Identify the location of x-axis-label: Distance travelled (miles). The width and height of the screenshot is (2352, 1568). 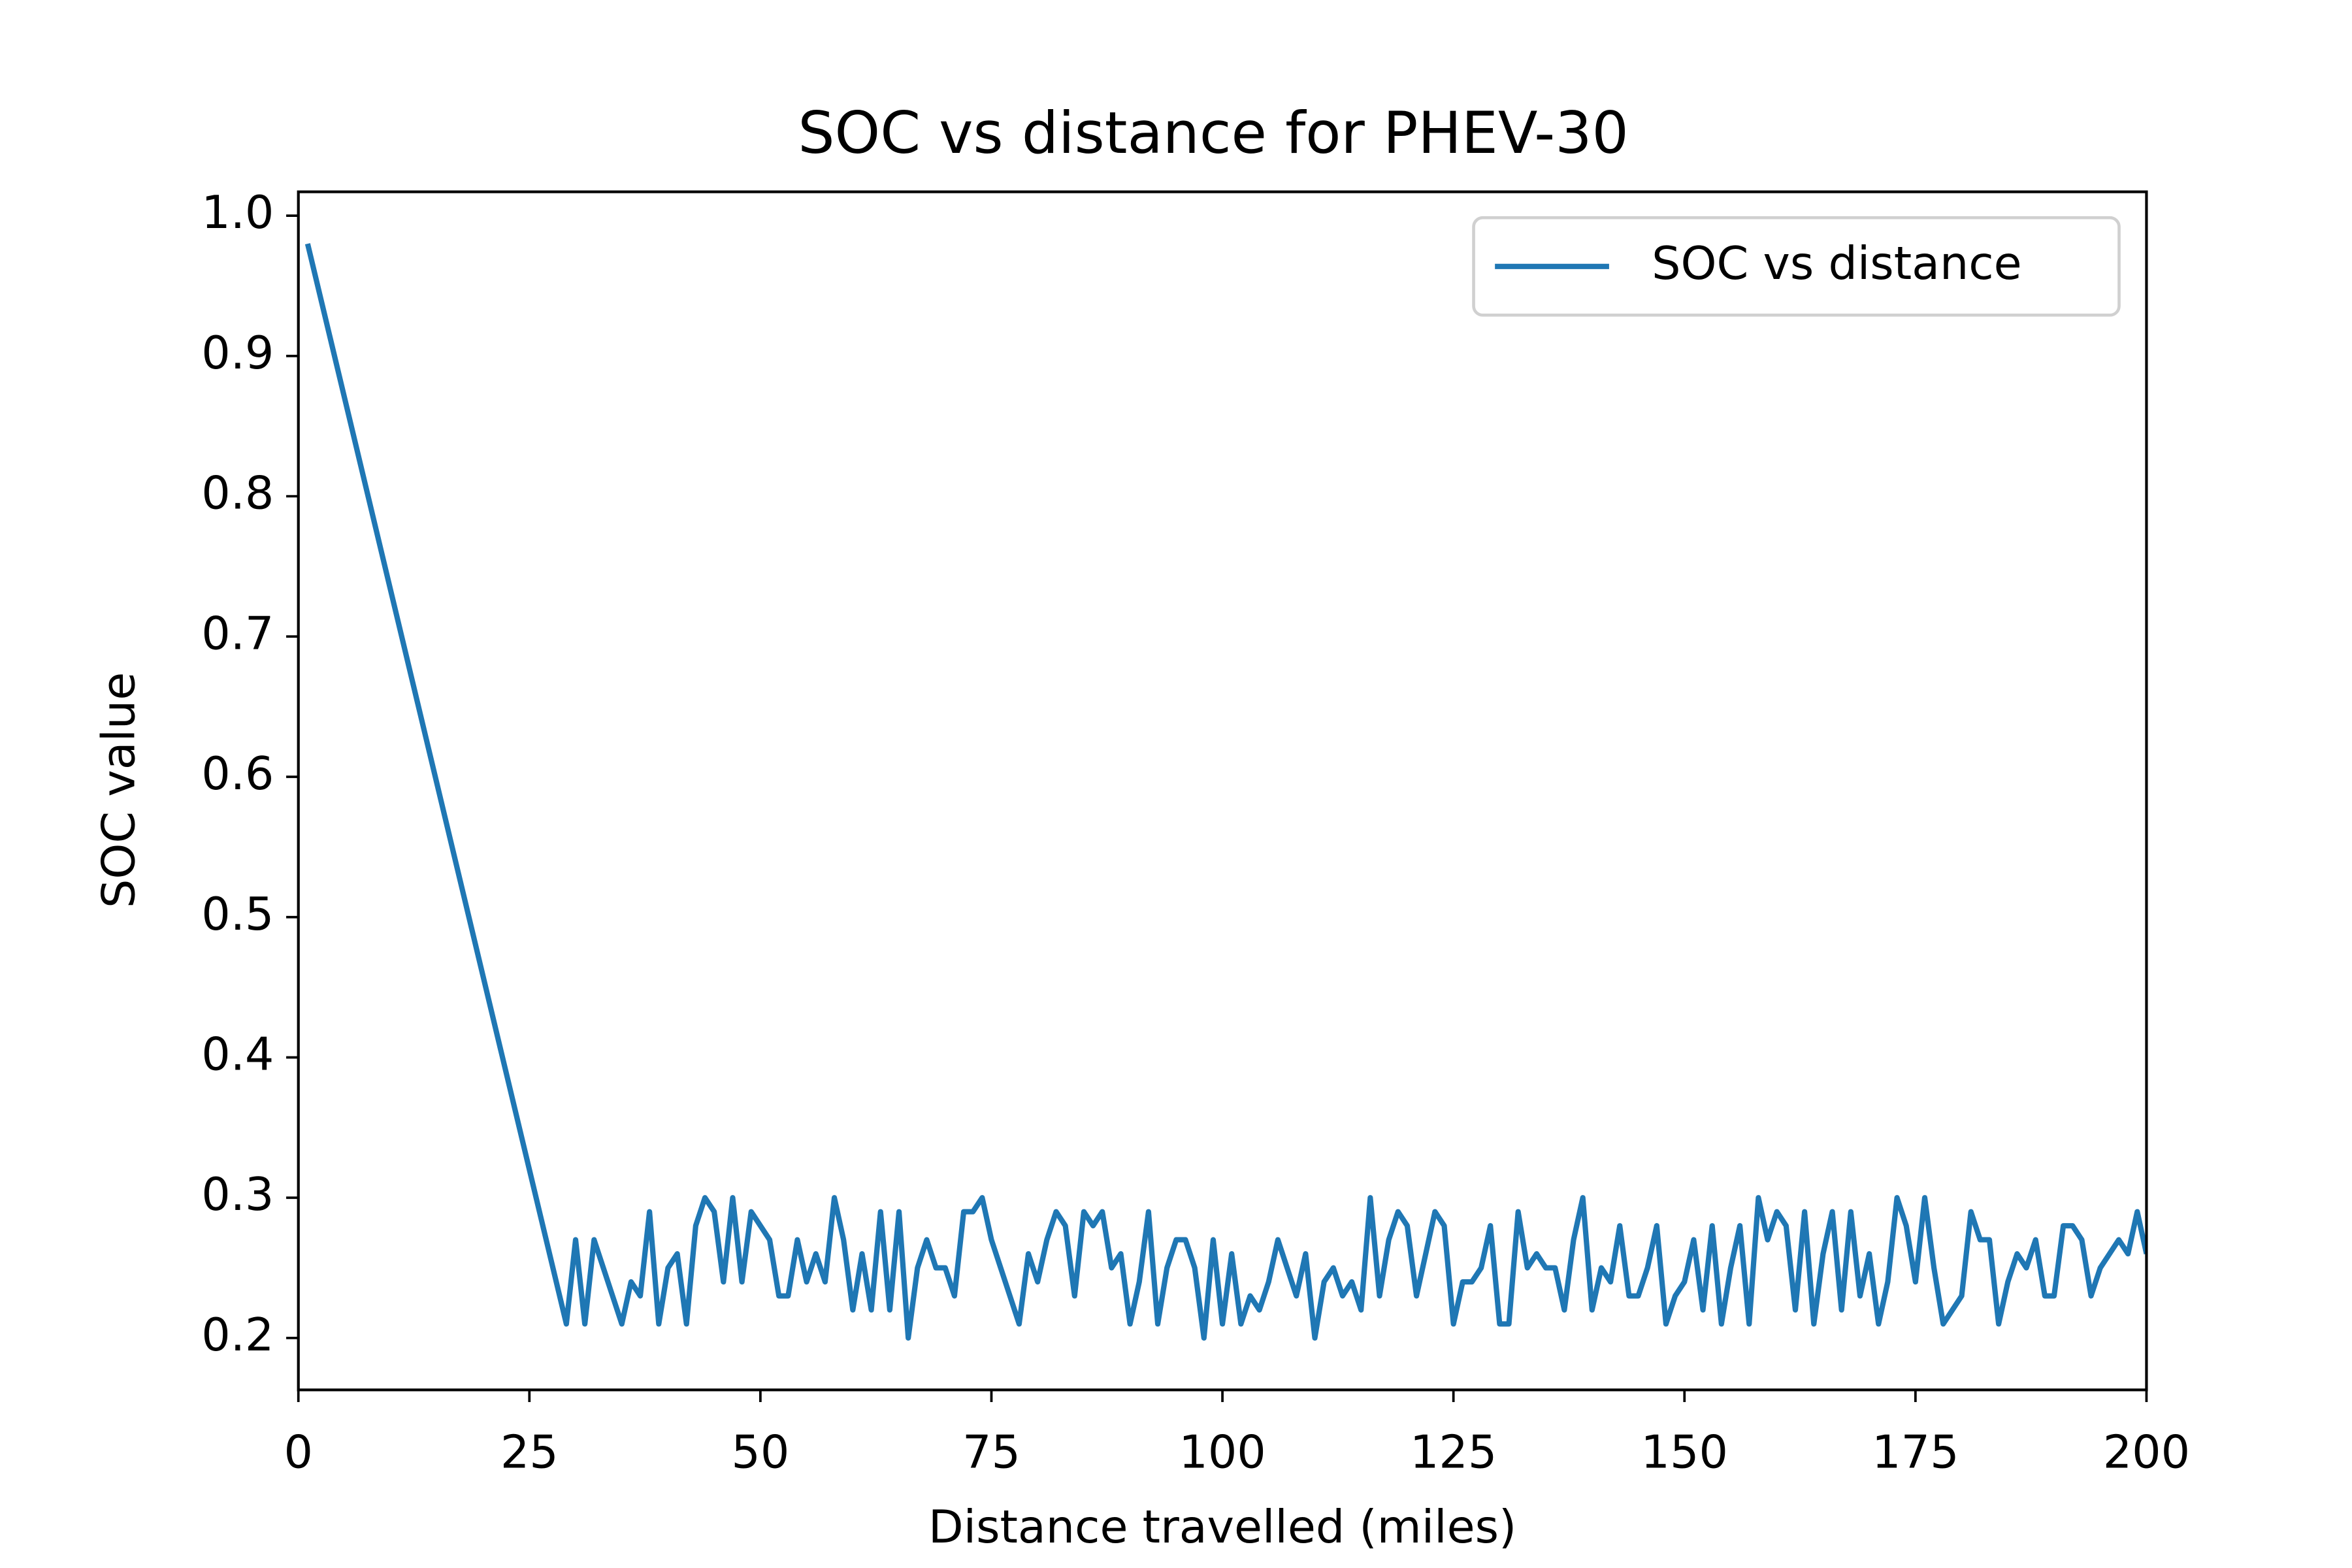
(1222, 1527).